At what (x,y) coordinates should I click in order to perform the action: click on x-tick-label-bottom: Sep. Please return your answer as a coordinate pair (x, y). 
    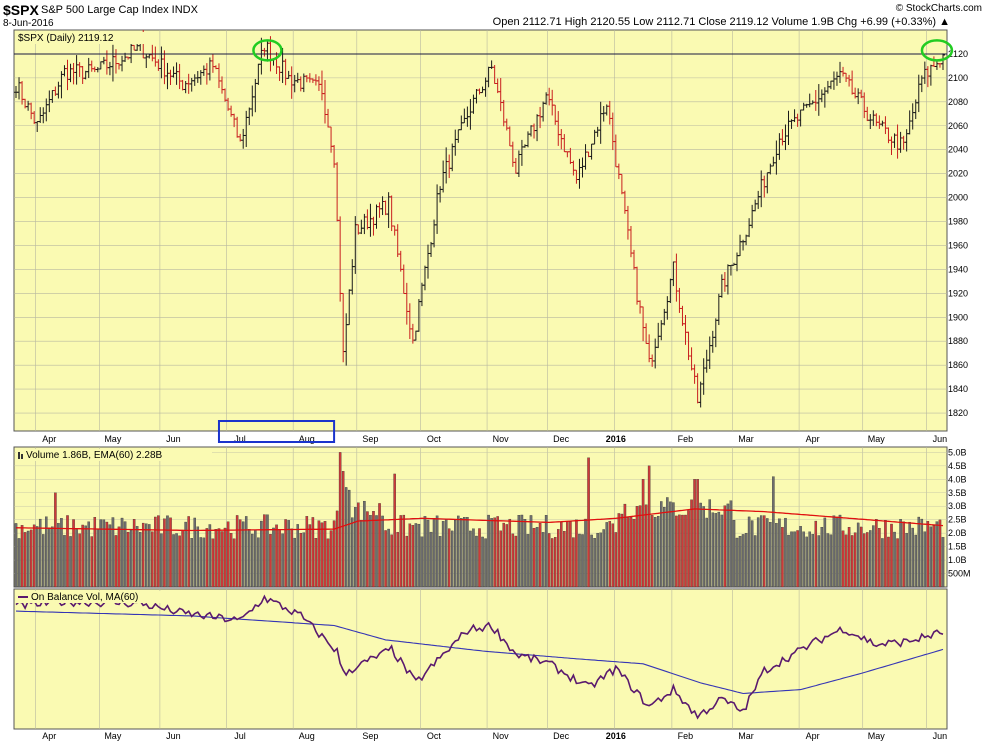
    Looking at the image, I should click on (370, 736).